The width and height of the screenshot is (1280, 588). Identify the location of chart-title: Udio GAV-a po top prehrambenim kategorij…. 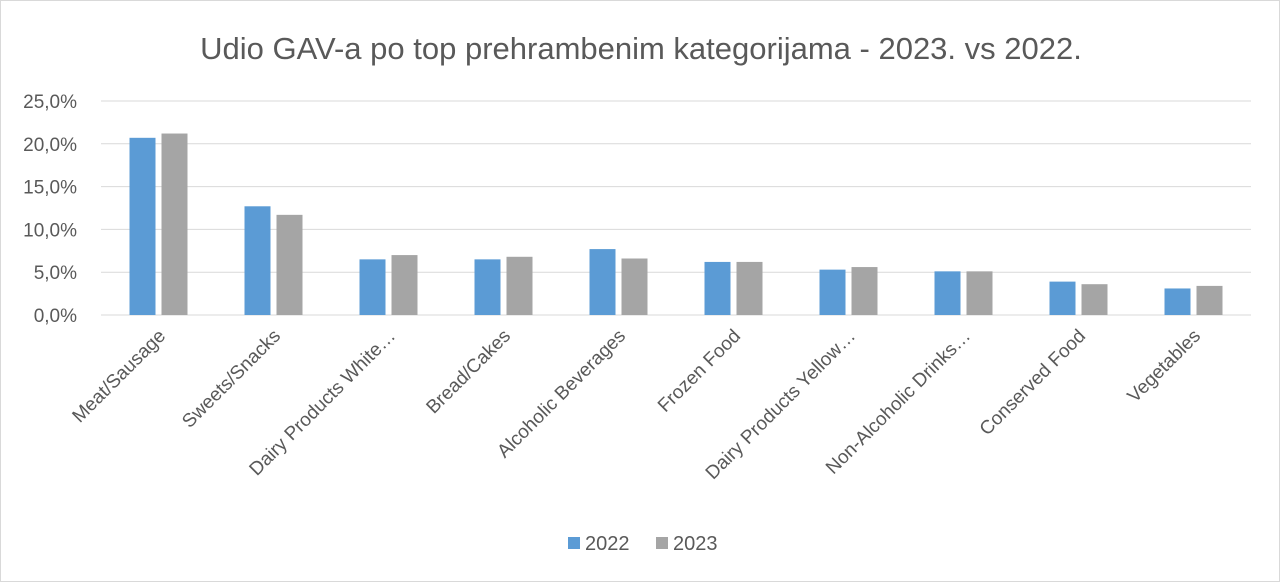
(641, 48).